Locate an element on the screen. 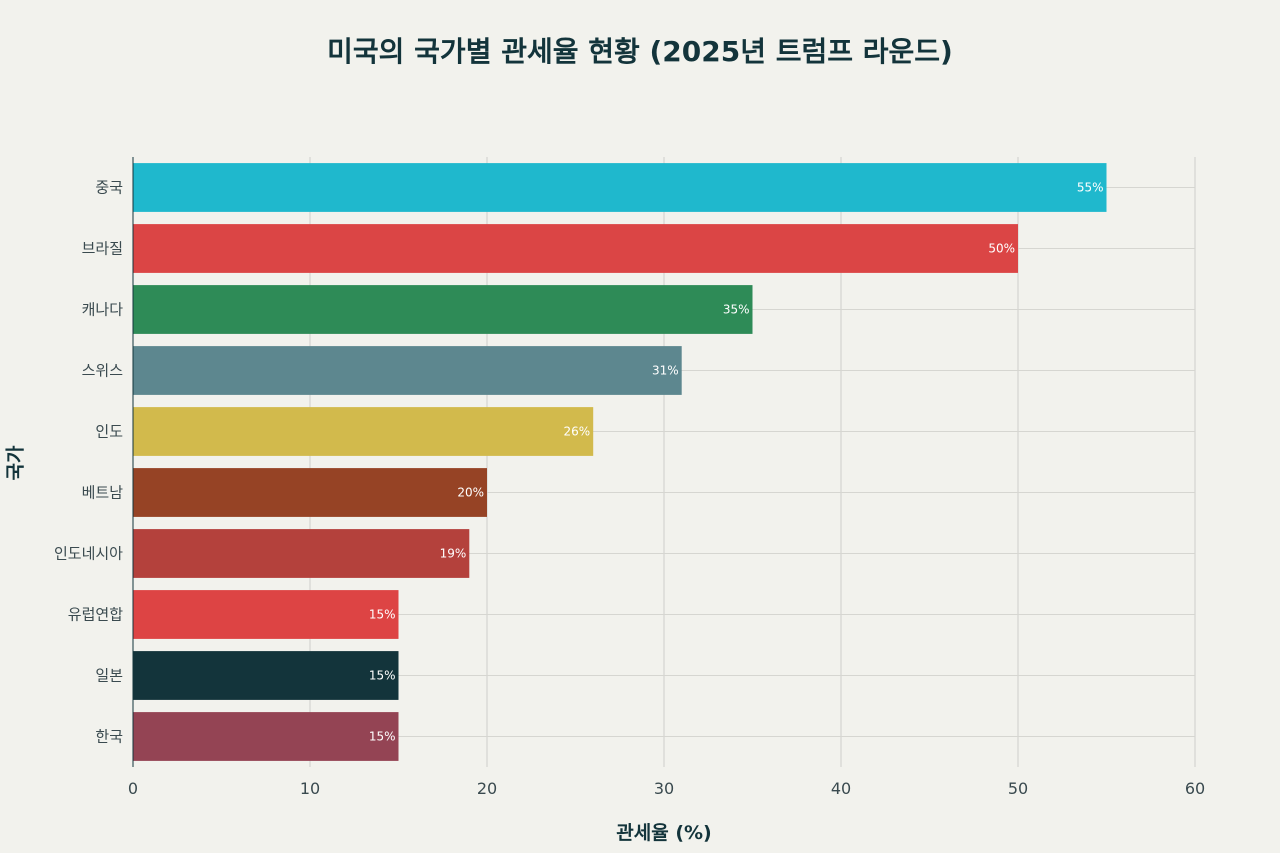 This screenshot has width=1280, height=853. category-label: 일본 is located at coordinates (109, 676).